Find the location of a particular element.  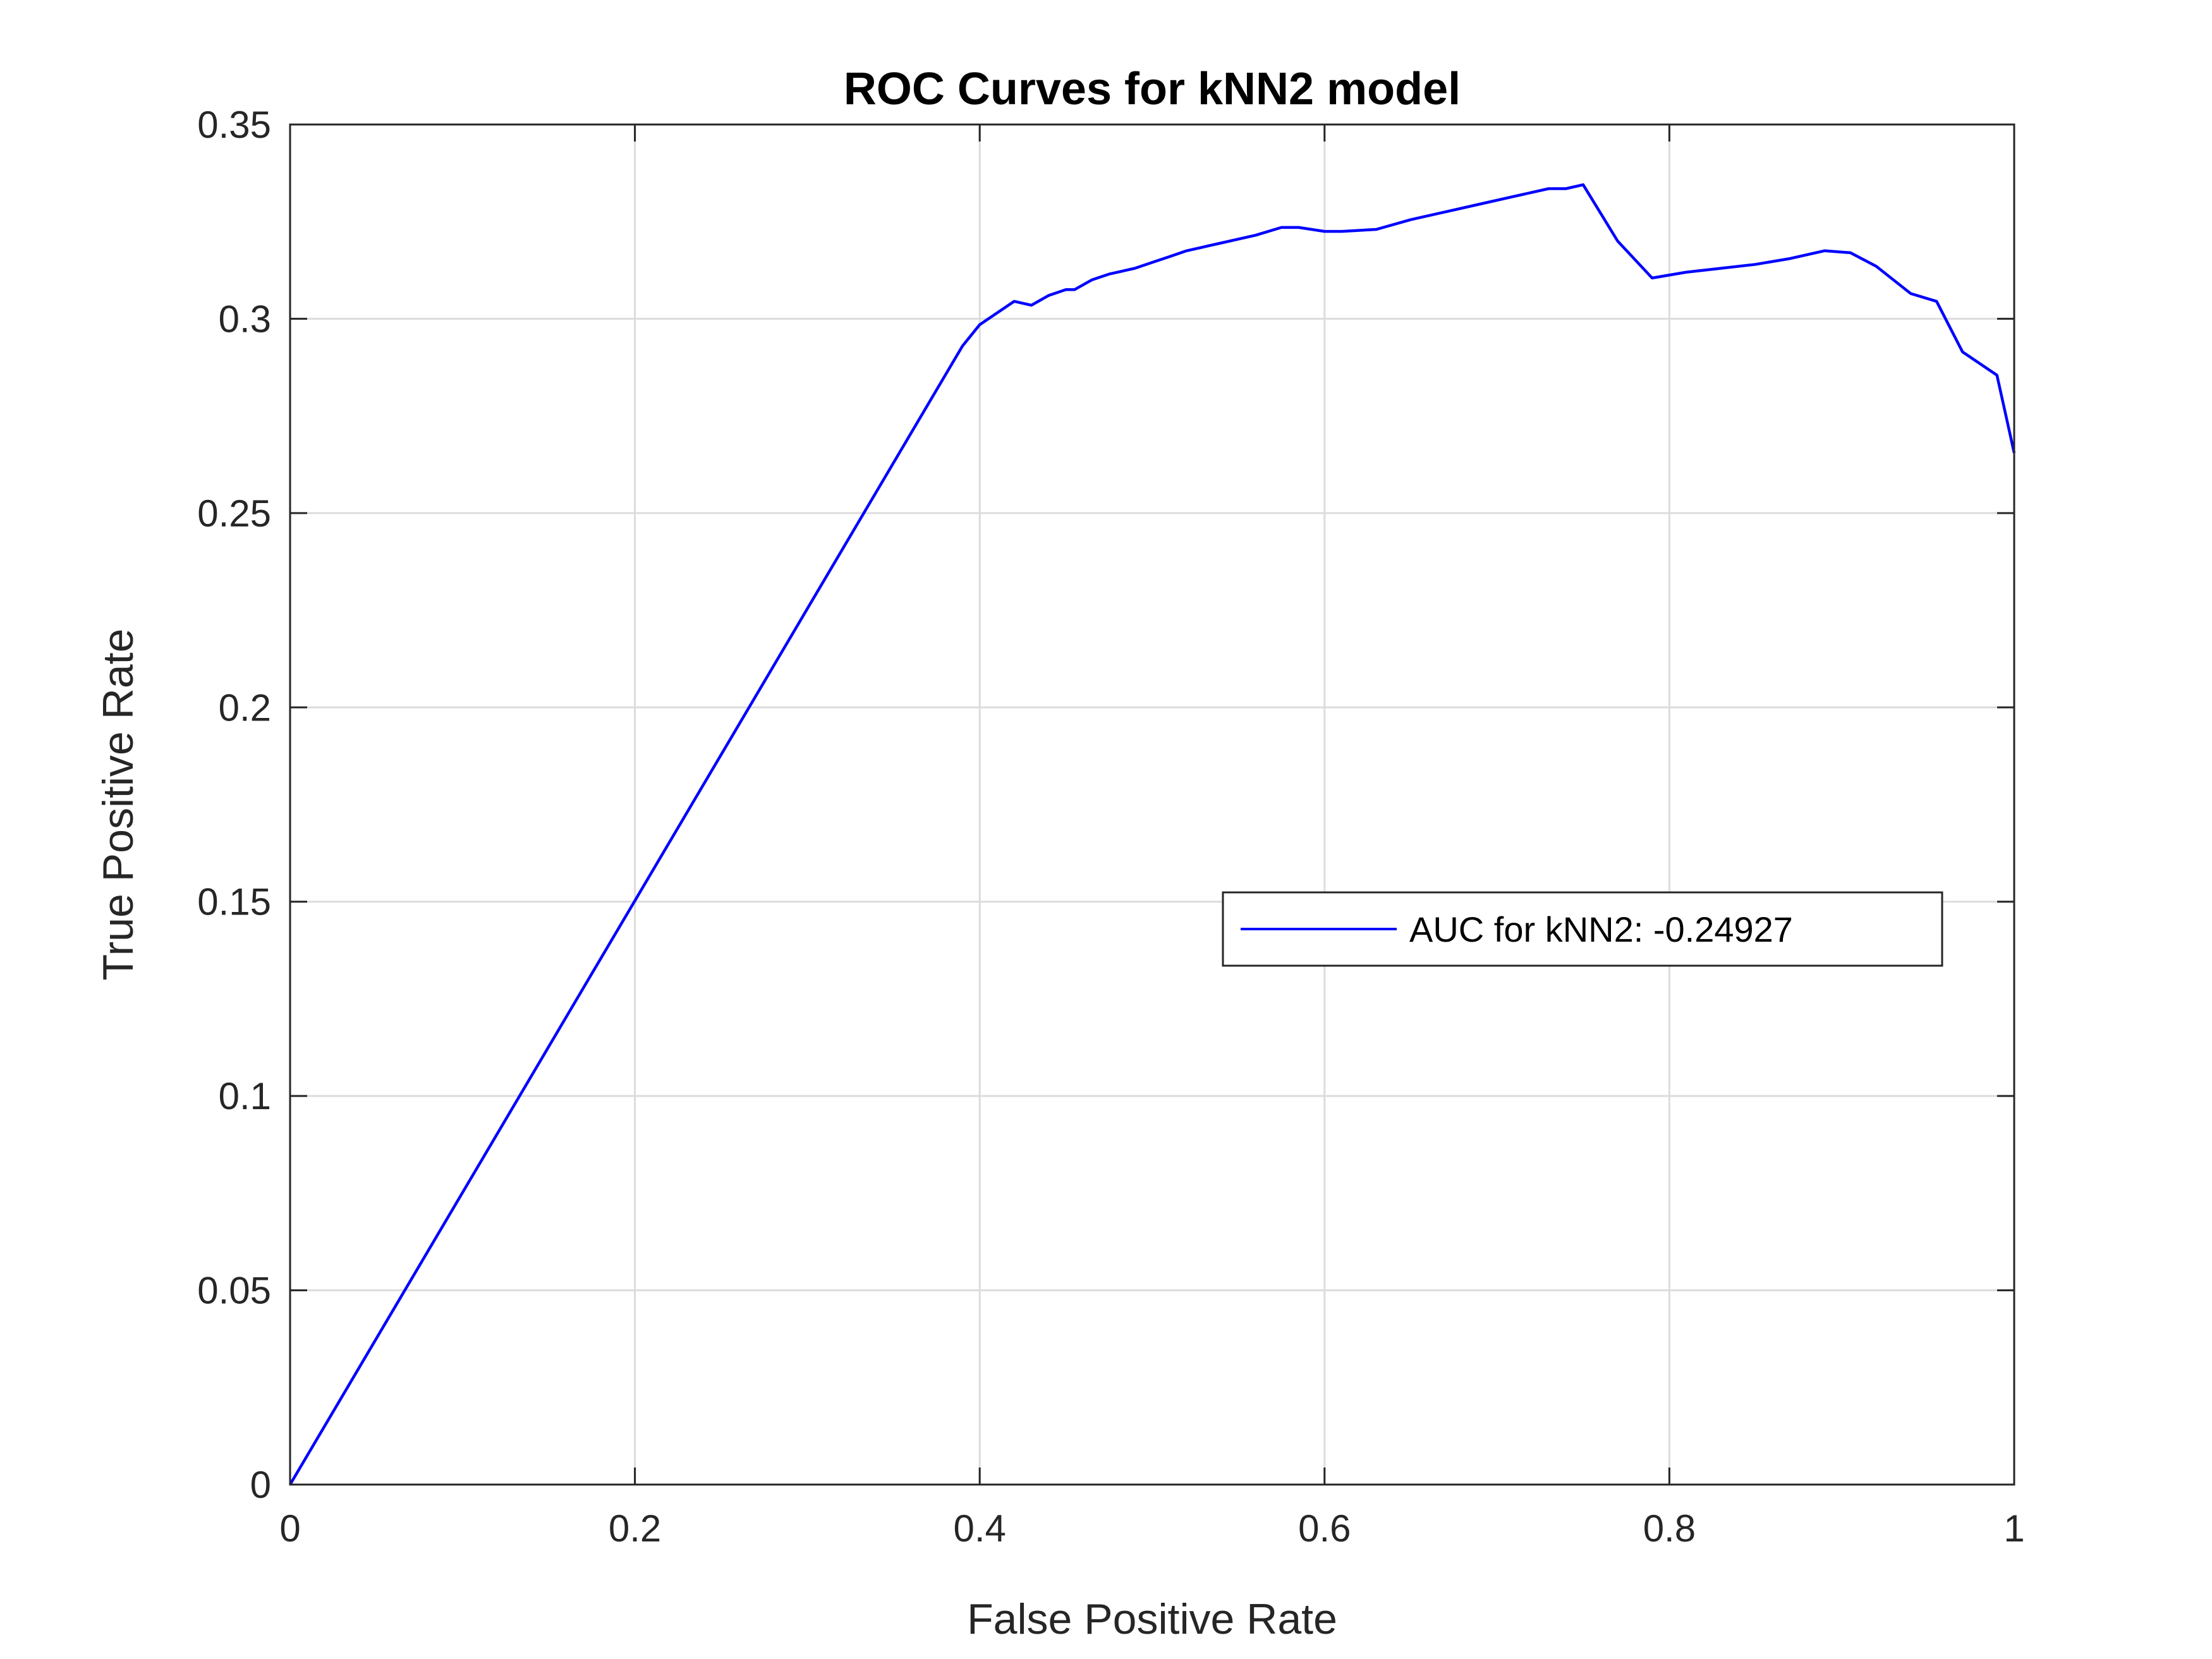

y-tick-label: 0.05 is located at coordinates (234, 1291).